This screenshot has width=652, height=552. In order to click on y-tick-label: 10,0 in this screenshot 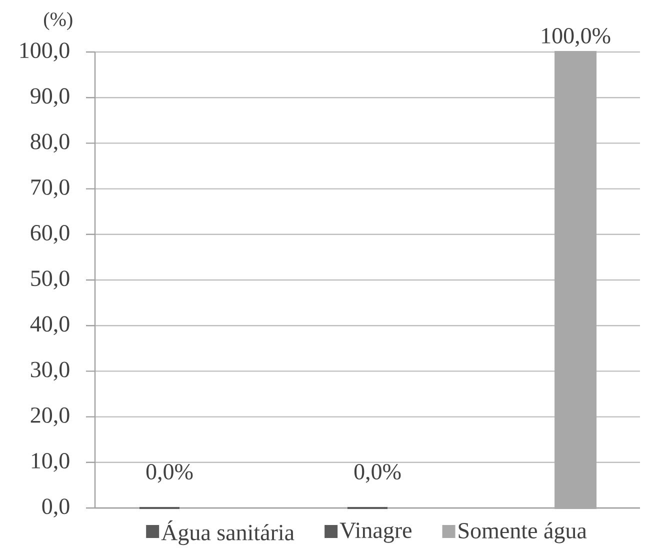, I will do `click(51, 462)`.